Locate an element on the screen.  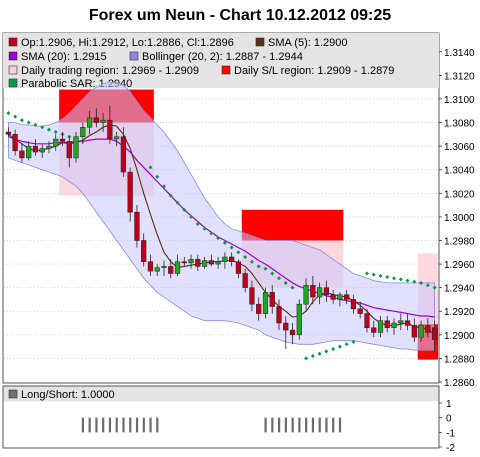
long-short-label: Long/Short: 1.0000 is located at coordinates (68, 395).